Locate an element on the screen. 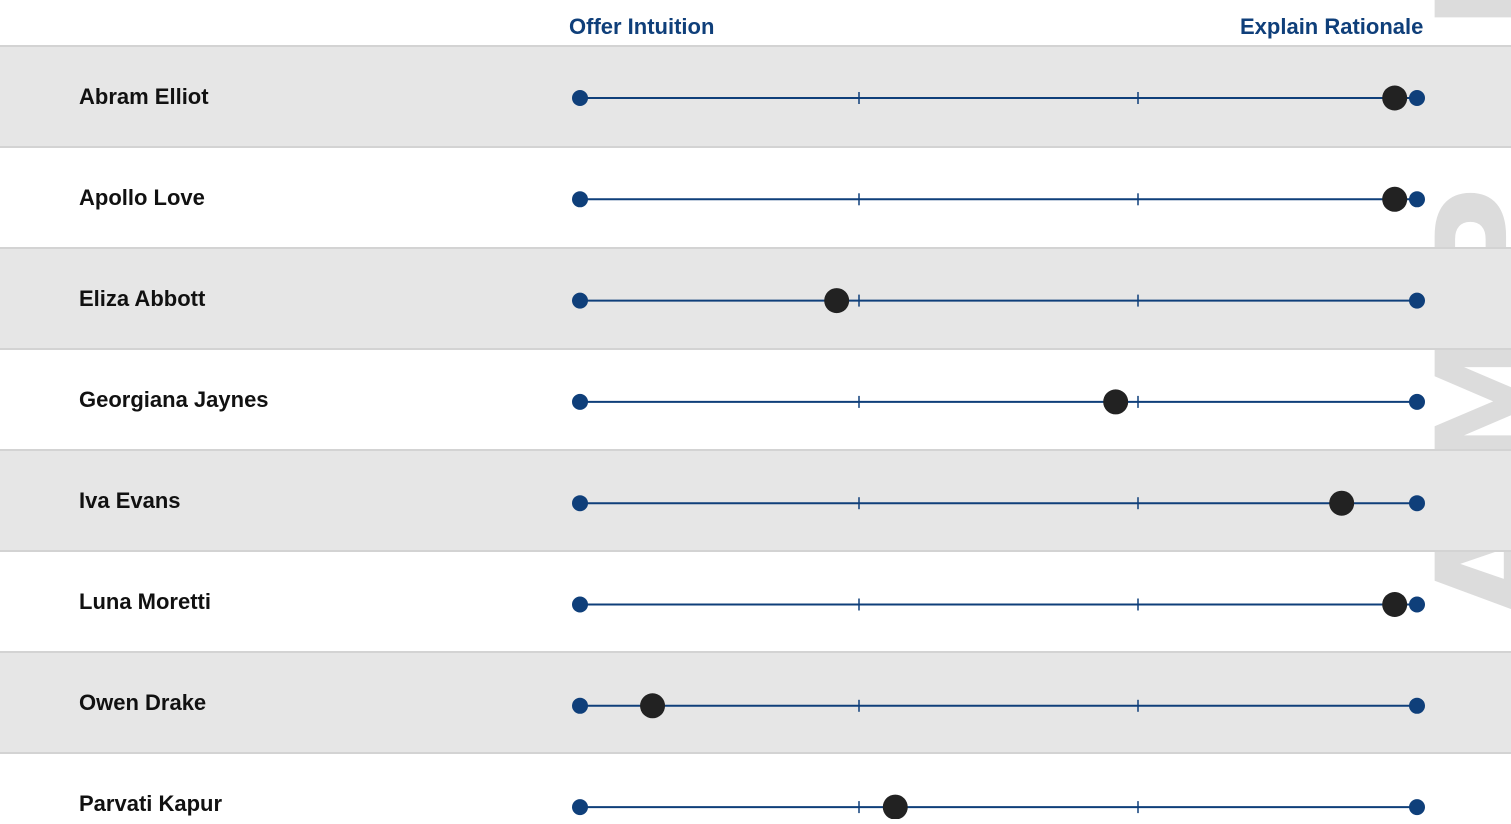  person-name: Luna Moretti is located at coordinates (145, 601).